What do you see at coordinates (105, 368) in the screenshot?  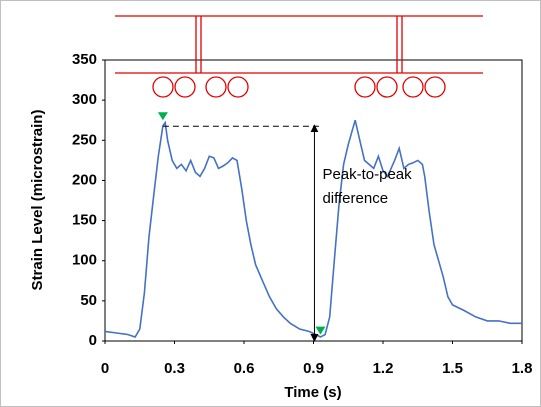 I see `x-tick-label: 0` at bounding box center [105, 368].